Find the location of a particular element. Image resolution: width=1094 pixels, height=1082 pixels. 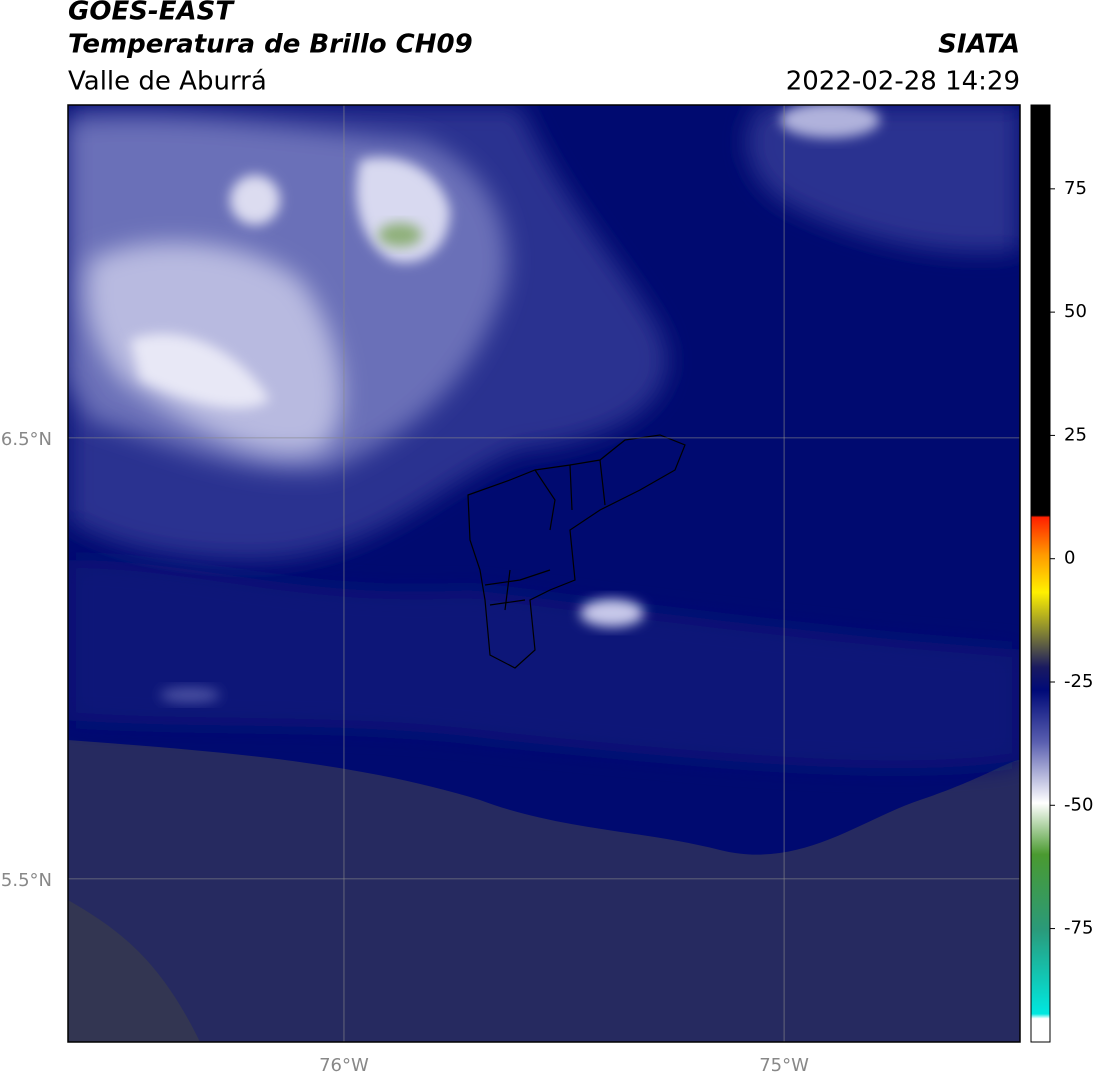

lat-tick-label: 5.5°N is located at coordinates (26, 880).